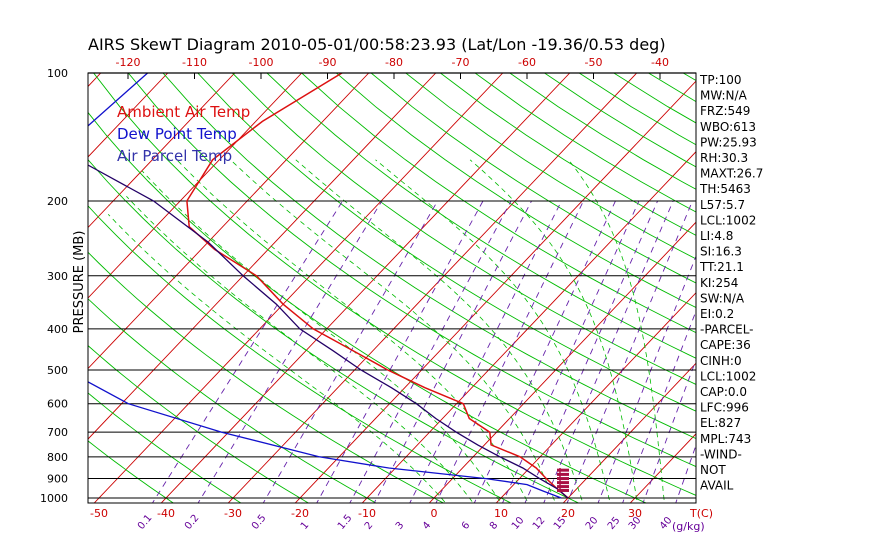 The width and height of the screenshot is (870, 560). Describe the element at coordinates (563, 480) in the screenshot. I see `wind-marks` at that location.